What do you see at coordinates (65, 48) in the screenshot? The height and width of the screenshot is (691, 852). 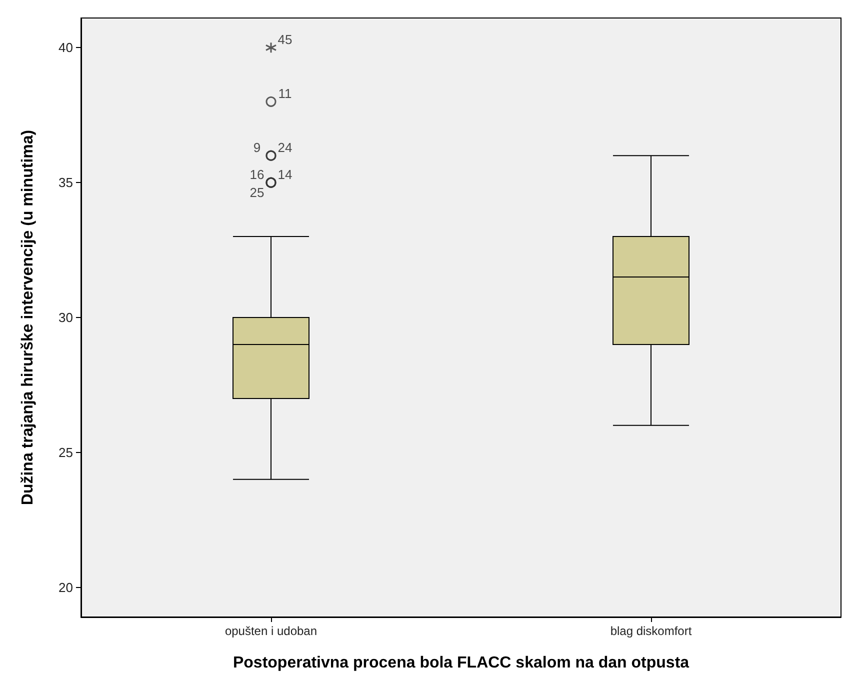 I see `y-tick-label: 40` at bounding box center [65, 48].